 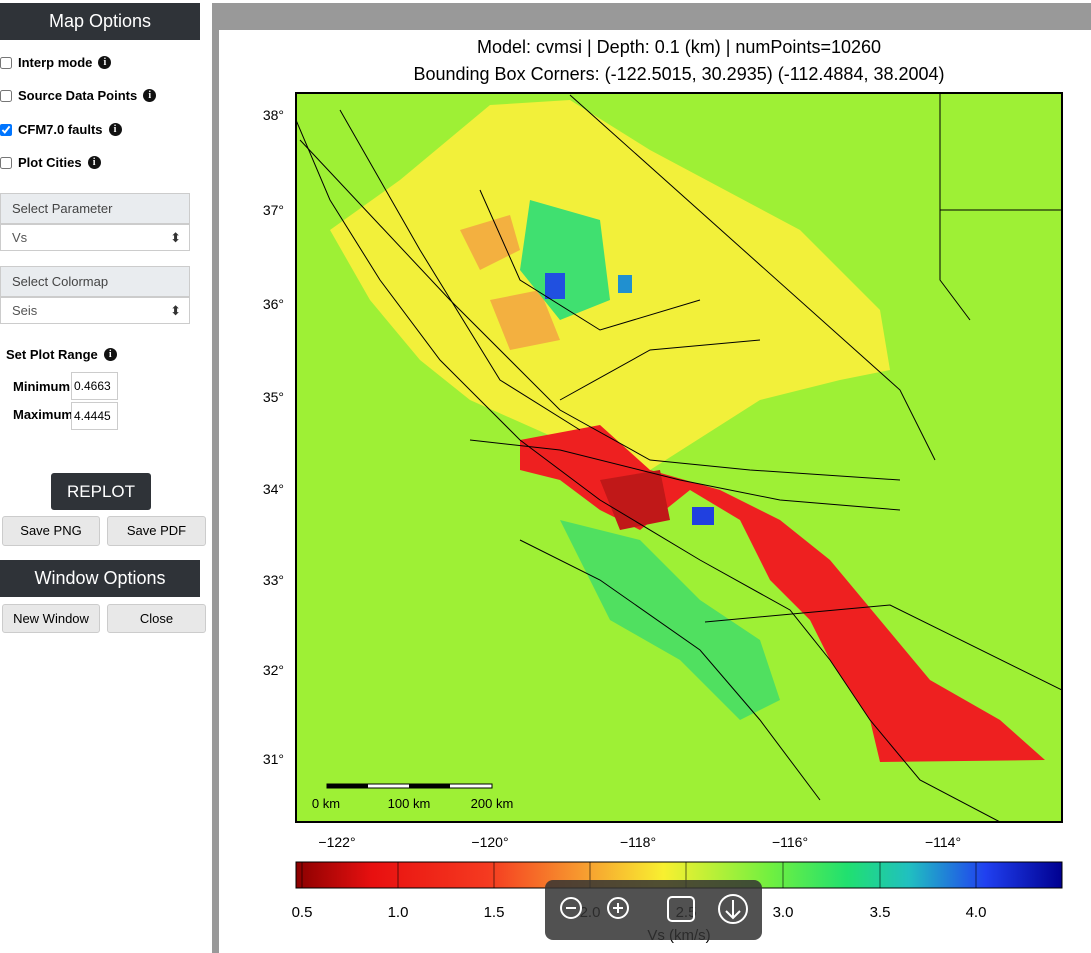 I want to click on y-tick-label: 36°, so click(x=273, y=304).